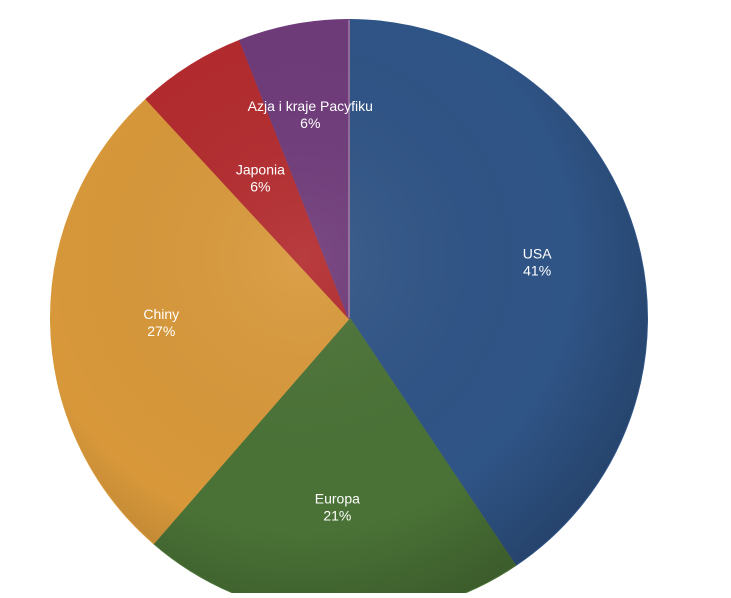  Describe the element at coordinates (260, 170) in the screenshot. I see `slice-label-japonia: Japonia` at that location.